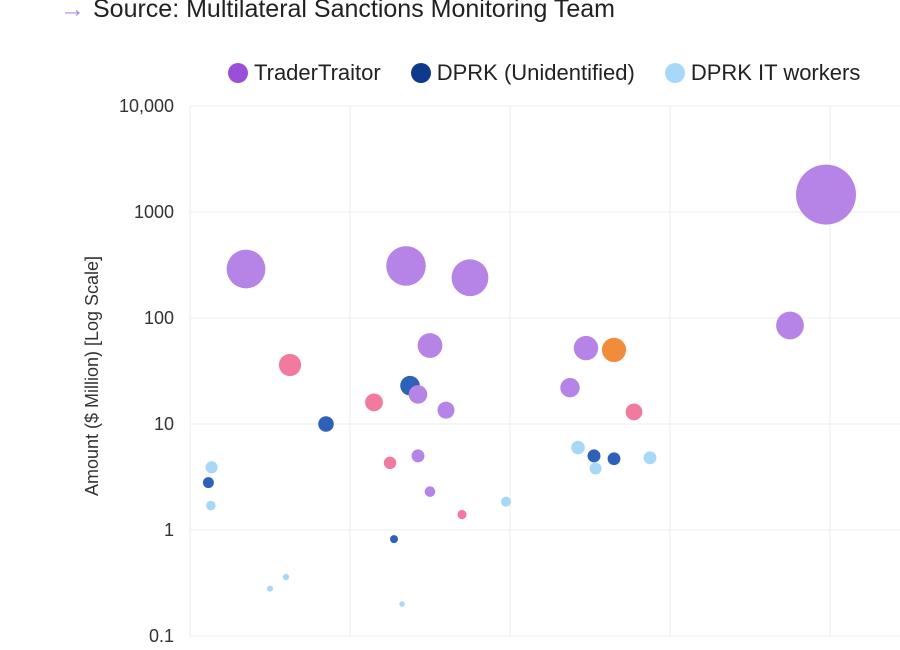  Describe the element at coordinates (146, 371) in the screenshot. I see `y-axis-ticks: 10,000 1000 100 10 1 0.1` at that location.